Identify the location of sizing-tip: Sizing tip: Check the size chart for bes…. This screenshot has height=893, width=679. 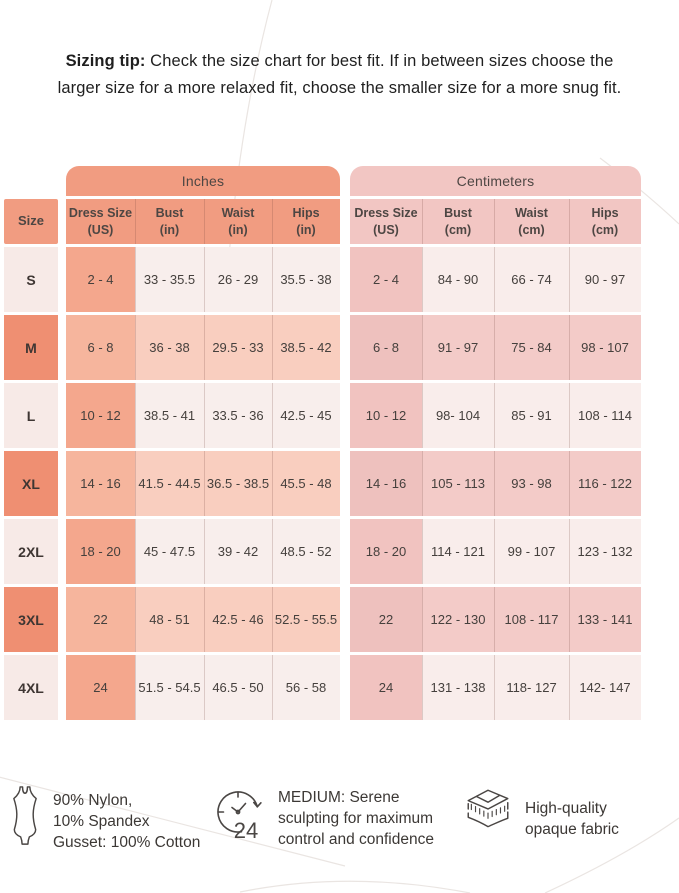
(339, 74).